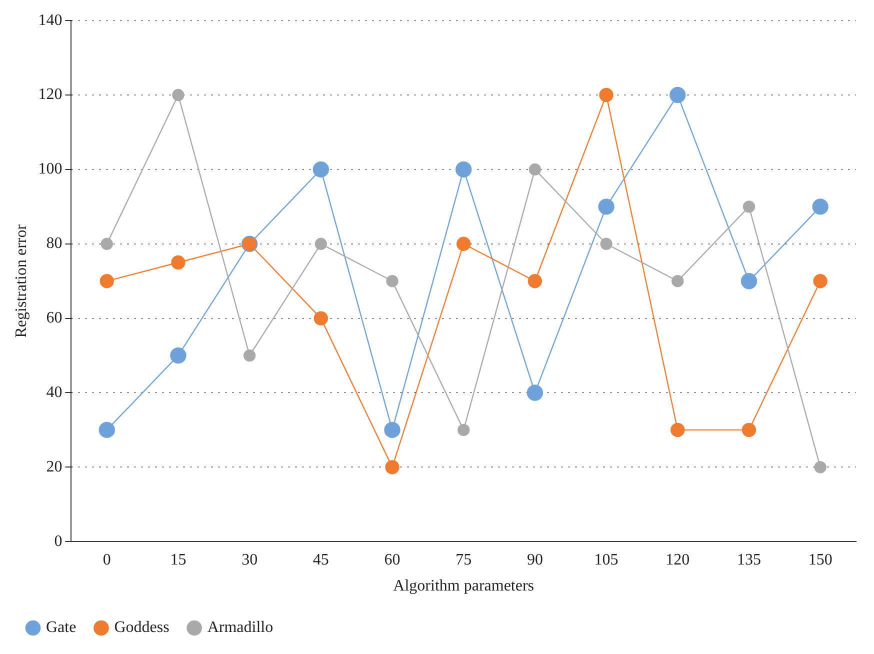  I want to click on y-tick-label: 60, so click(54, 318).